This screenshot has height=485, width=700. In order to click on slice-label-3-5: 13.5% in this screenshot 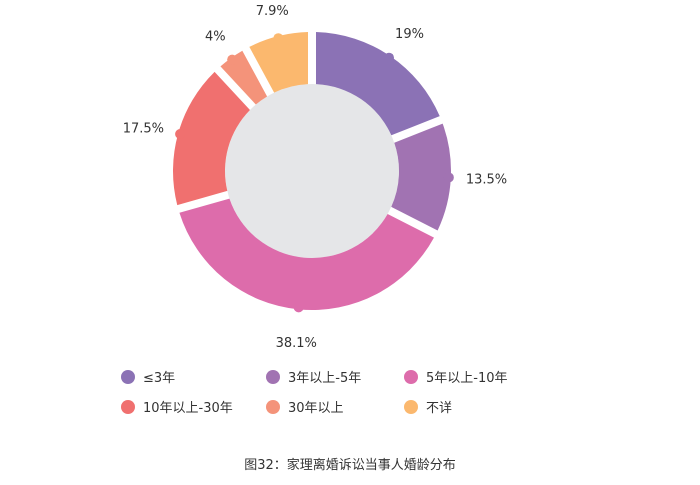, I will do `click(486, 180)`.